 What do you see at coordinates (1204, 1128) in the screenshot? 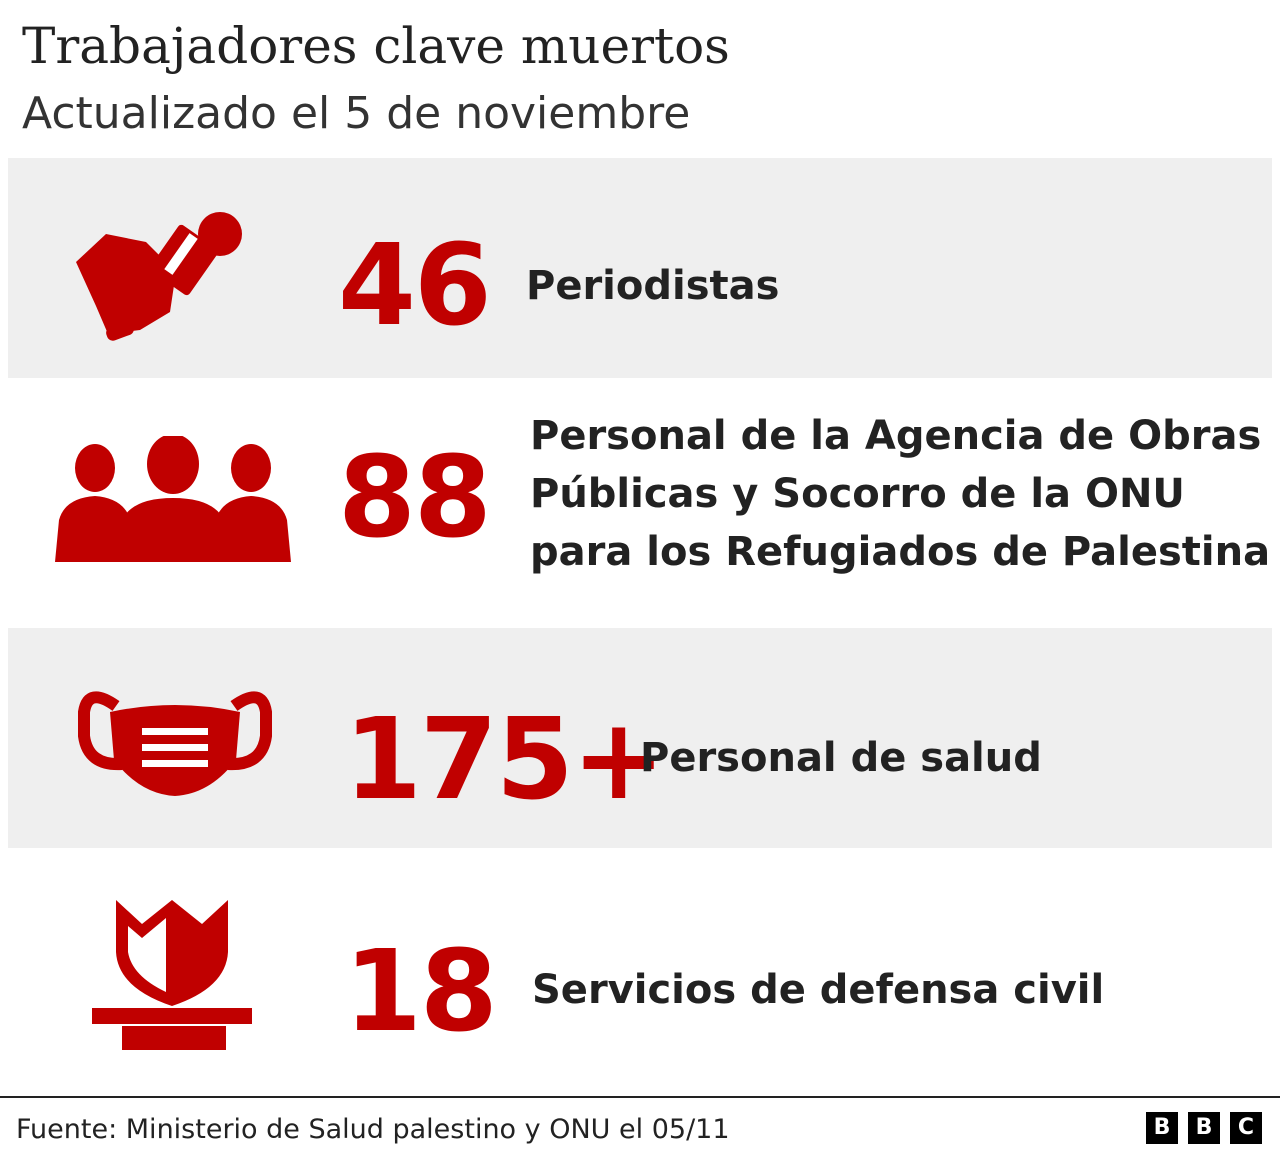
I see `bbc-logo-letter-2: B` at bounding box center [1204, 1128].